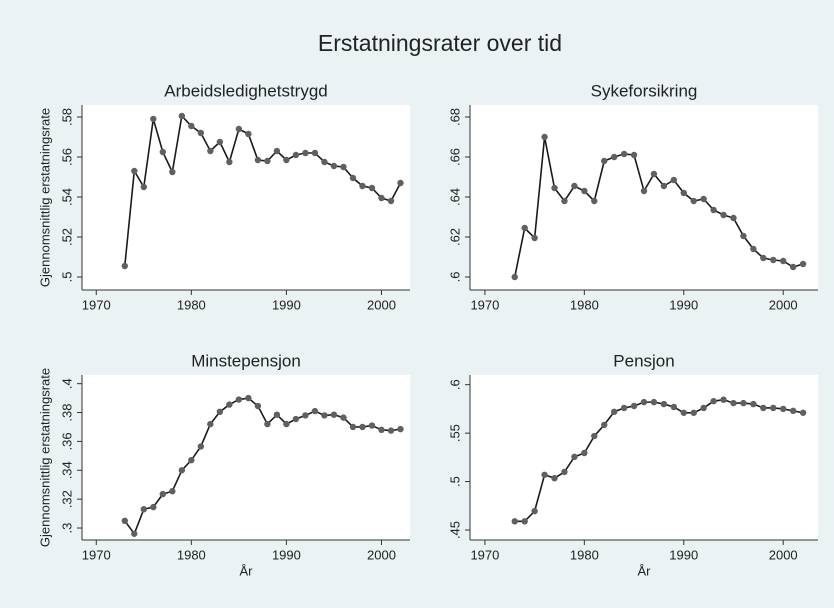  Describe the element at coordinates (247, 570) in the screenshot. I see `x-axis-label: År` at that location.